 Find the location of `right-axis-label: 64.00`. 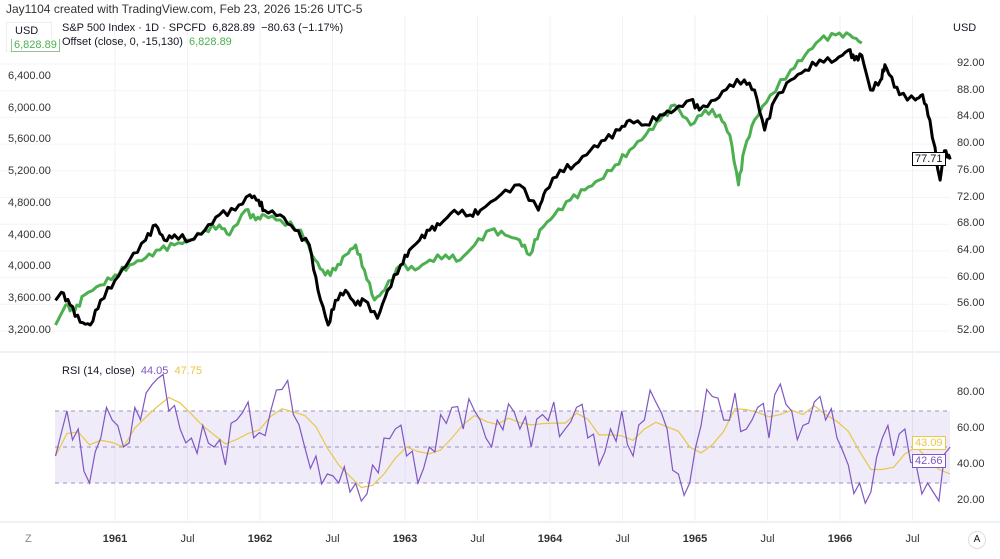

right-axis-label: 64.00 is located at coordinates (971, 249).